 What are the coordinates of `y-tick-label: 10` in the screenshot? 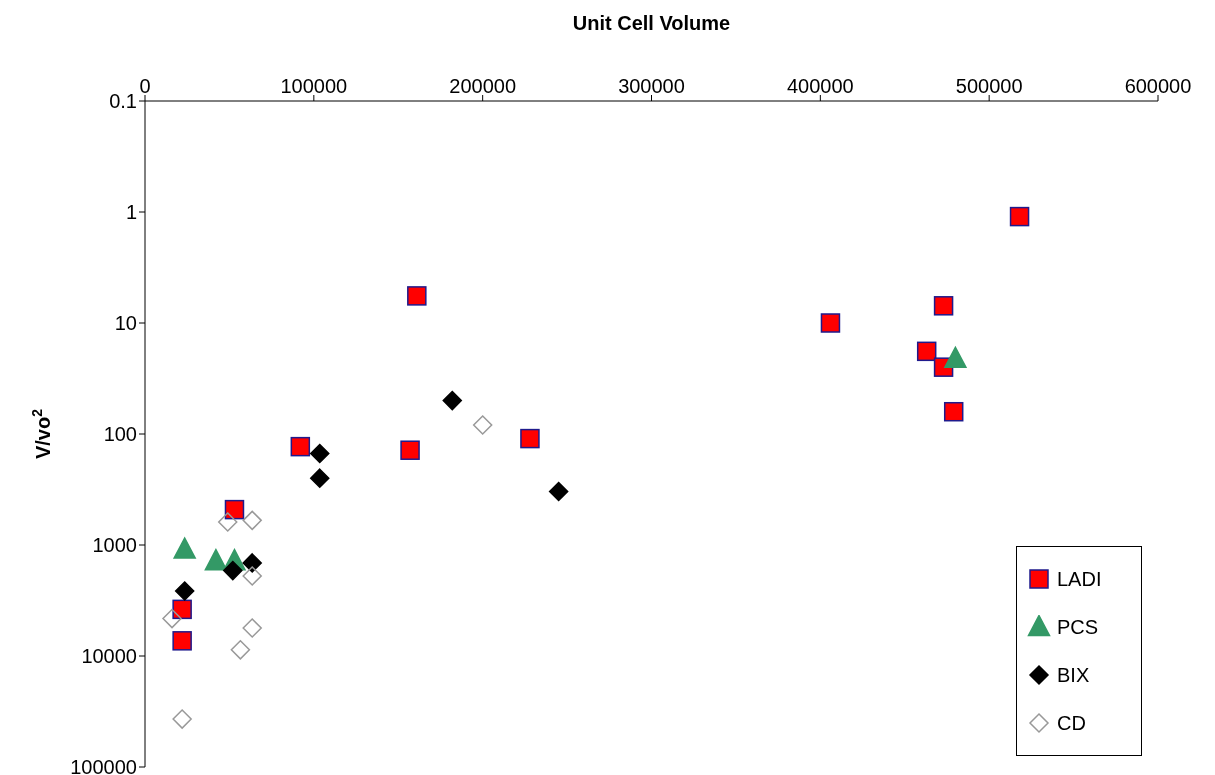 It's located at (125, 323).